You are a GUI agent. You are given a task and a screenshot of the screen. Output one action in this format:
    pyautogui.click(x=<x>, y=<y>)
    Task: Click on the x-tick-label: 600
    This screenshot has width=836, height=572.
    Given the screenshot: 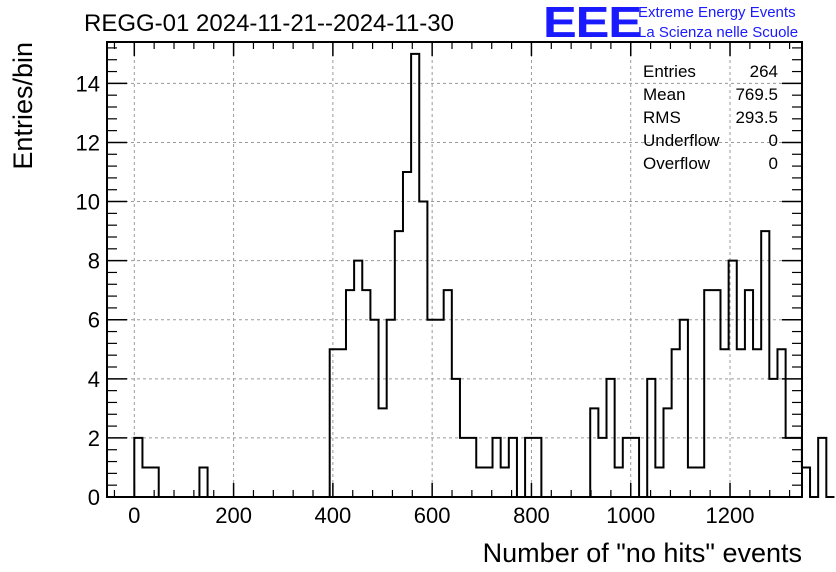 What is the action you would take?
    pyautogui.click(x=432, y=515)
    